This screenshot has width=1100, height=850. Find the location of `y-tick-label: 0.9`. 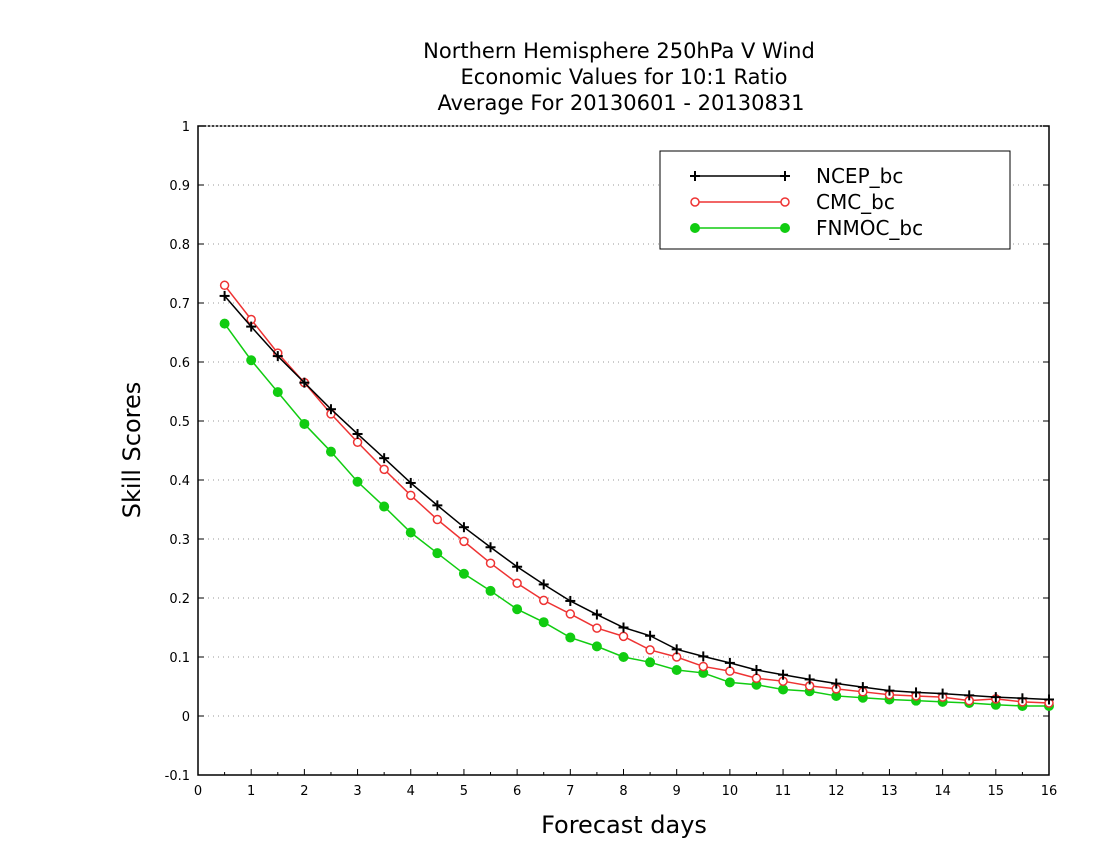

y-tick-label: 0.9 is located at coordinates (179, 186).